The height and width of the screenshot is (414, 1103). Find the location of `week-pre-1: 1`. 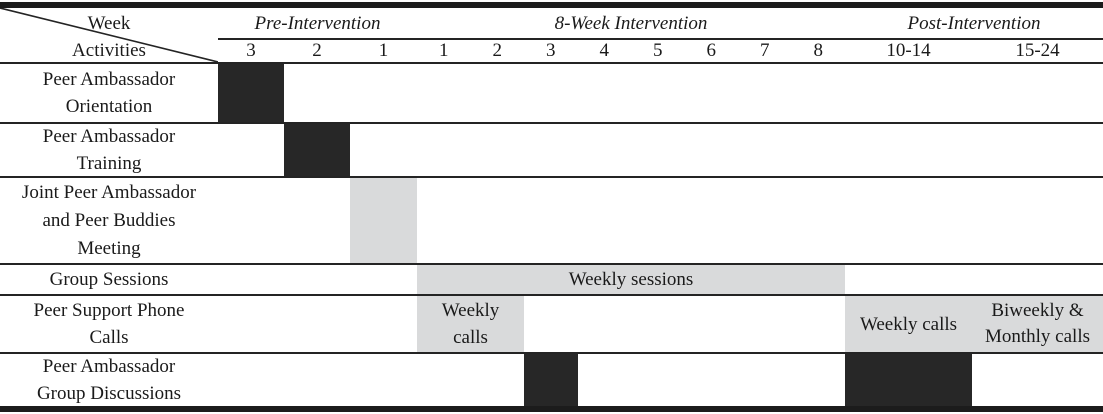

week-pre-1: 1 is located at coordinates (383, 50).